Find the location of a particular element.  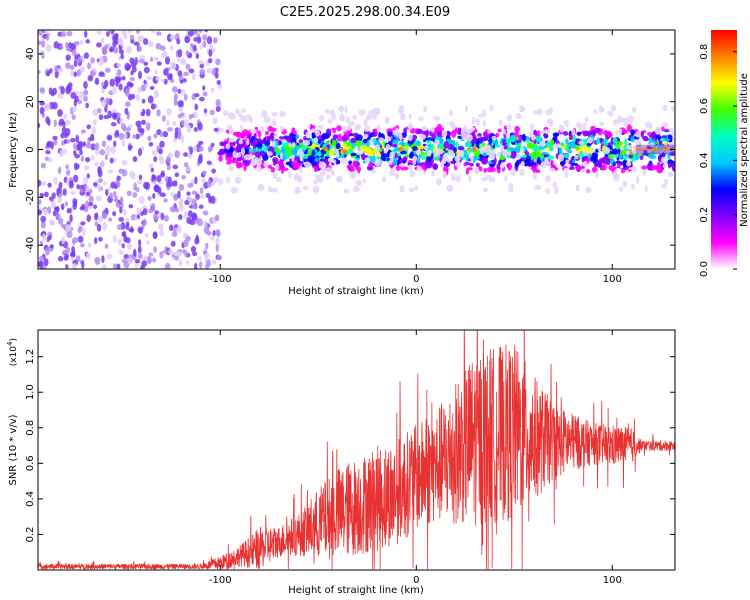

y-tick-label: 40 is located at coordinates (30, 54).